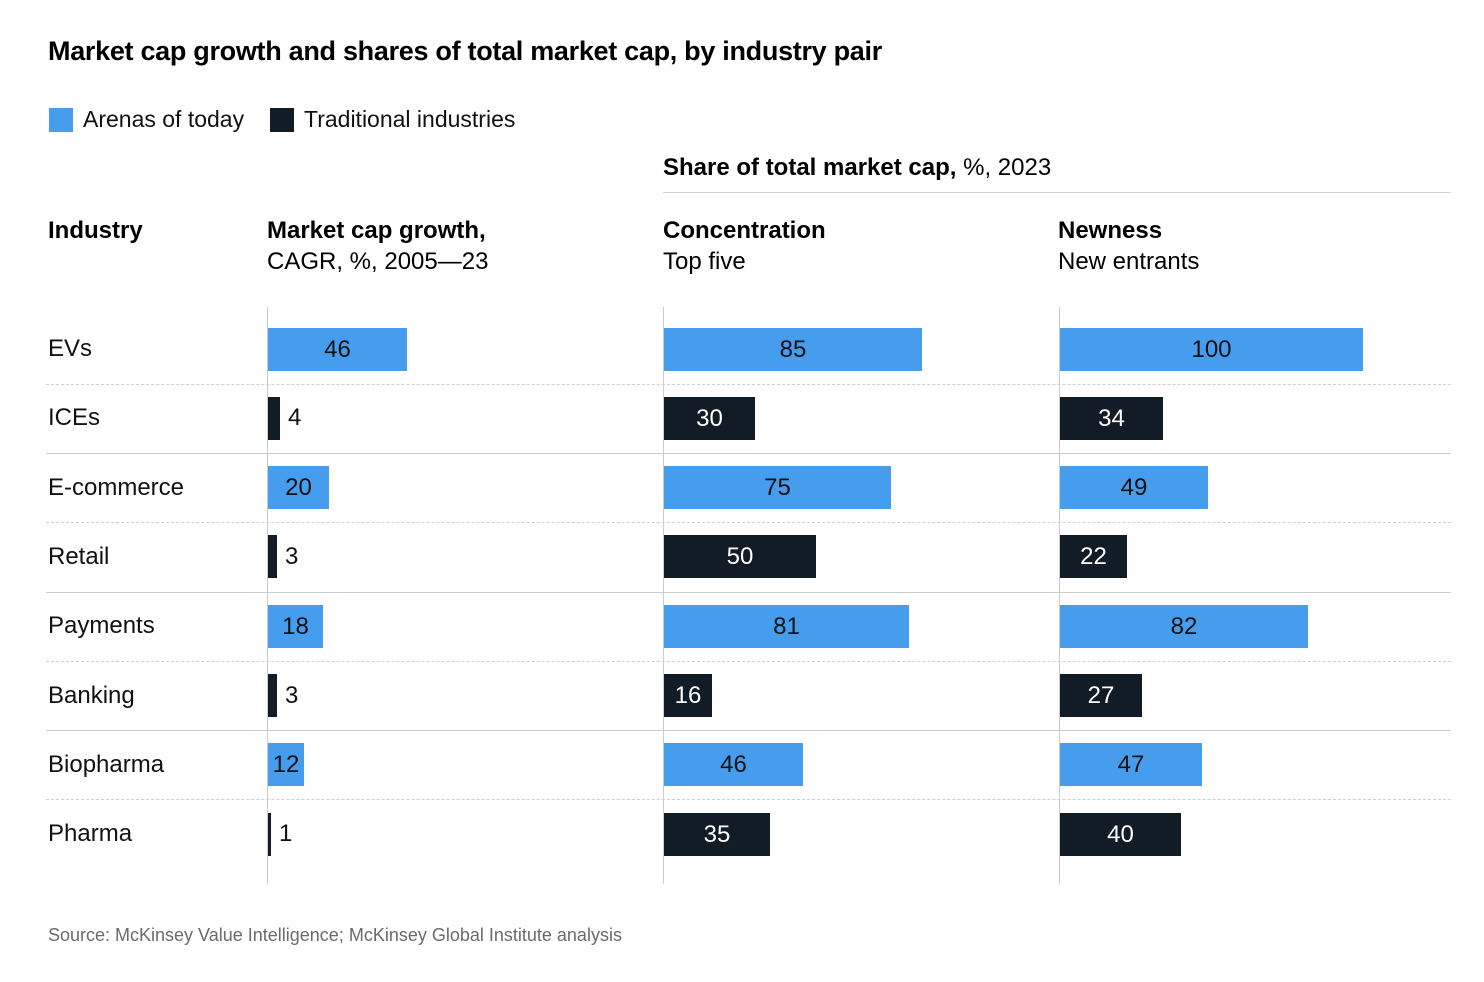 This screenshot has width=1484, height=982. I want to click on bar-value-label: 82, so click(1184, 626).